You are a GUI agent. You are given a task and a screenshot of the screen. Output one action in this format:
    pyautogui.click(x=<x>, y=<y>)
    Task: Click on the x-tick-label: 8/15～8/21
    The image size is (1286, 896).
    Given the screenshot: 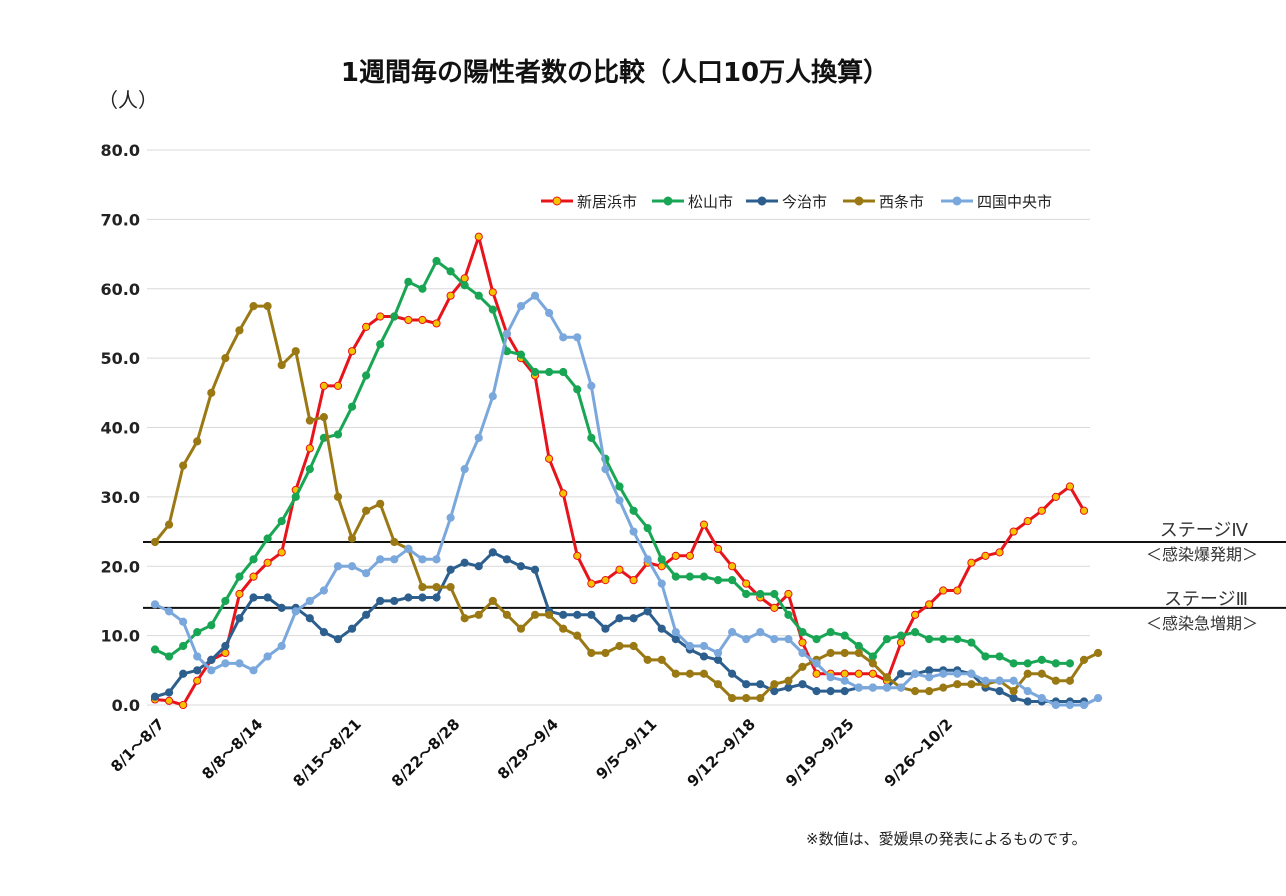 What is the action you would take?
    pyautogui.click(x=327, y=752)
    